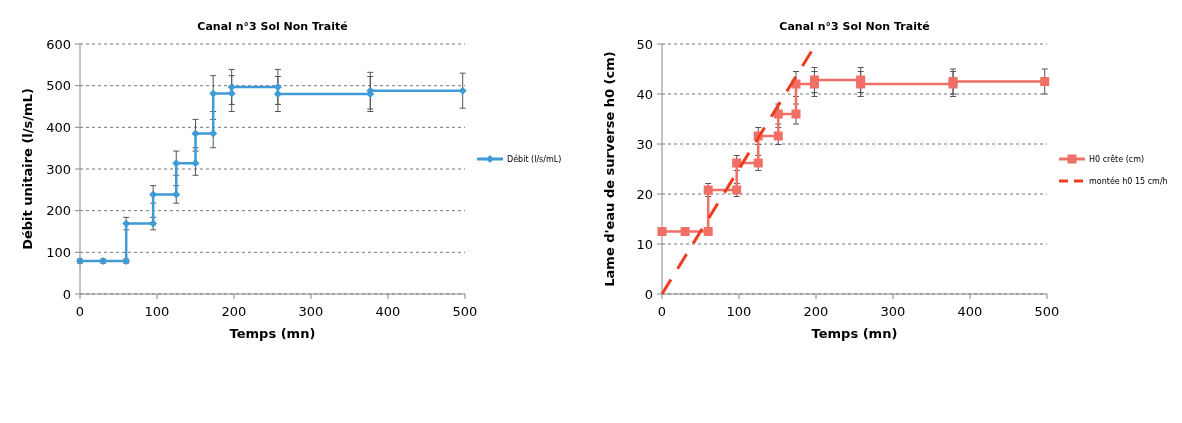 Image resolution: width=1182 pixels, height=423 pixels. Describe the element at coordinates (534, 158) in the screenshot. I see `legend-label: Débit (l/s/mL)` at that location.